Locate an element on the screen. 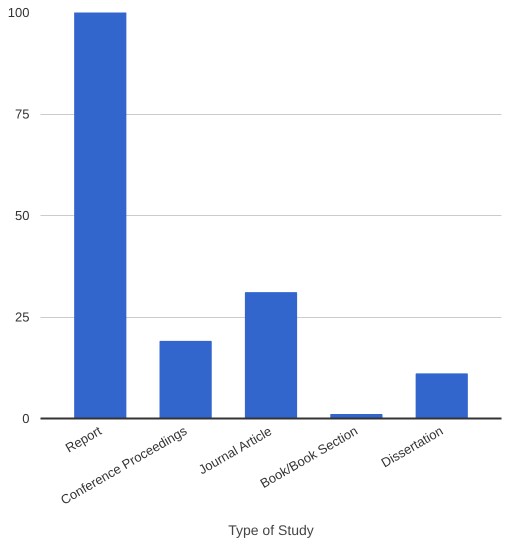 Image resolution: width=509 pixels, height=541 pixels. y-tick-label: 50 is located at coordinates (22, 215).